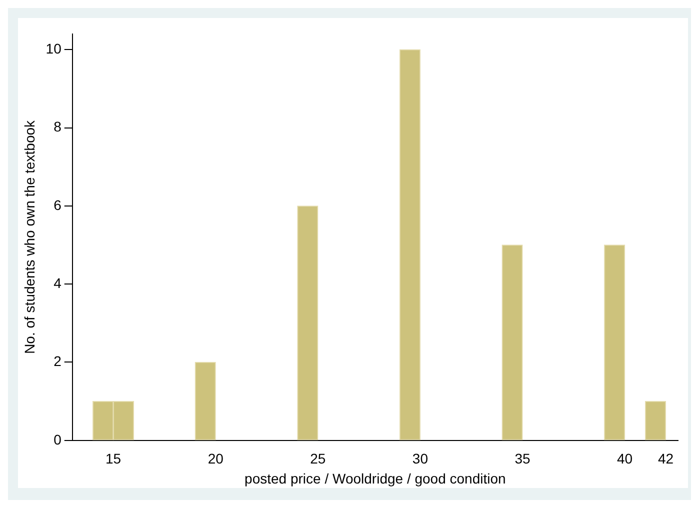  Describe the element at coordinates (29, 236) in the screenshot. I see `y-axis-title: No. of students who own the textbook` at that location.